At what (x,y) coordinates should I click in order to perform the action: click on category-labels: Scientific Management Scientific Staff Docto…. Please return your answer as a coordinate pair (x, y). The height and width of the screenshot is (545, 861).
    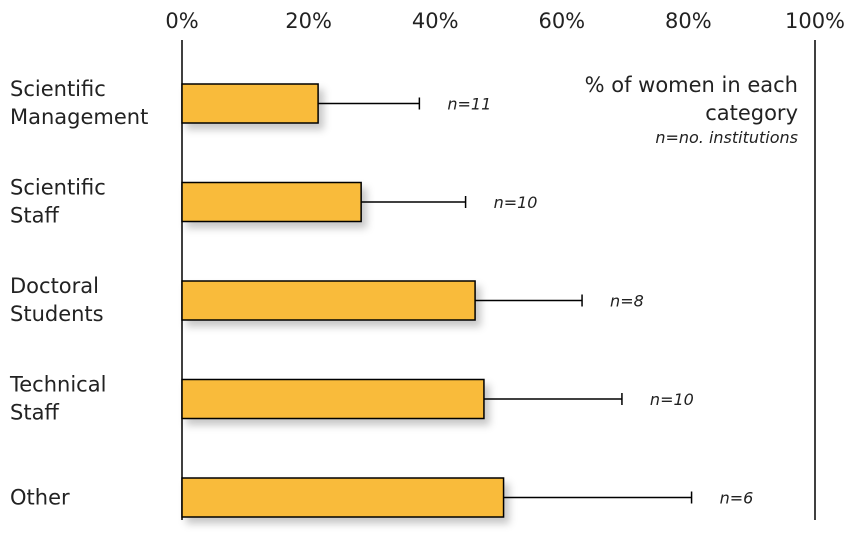
    Looking at the image, I should click on (78, 293).